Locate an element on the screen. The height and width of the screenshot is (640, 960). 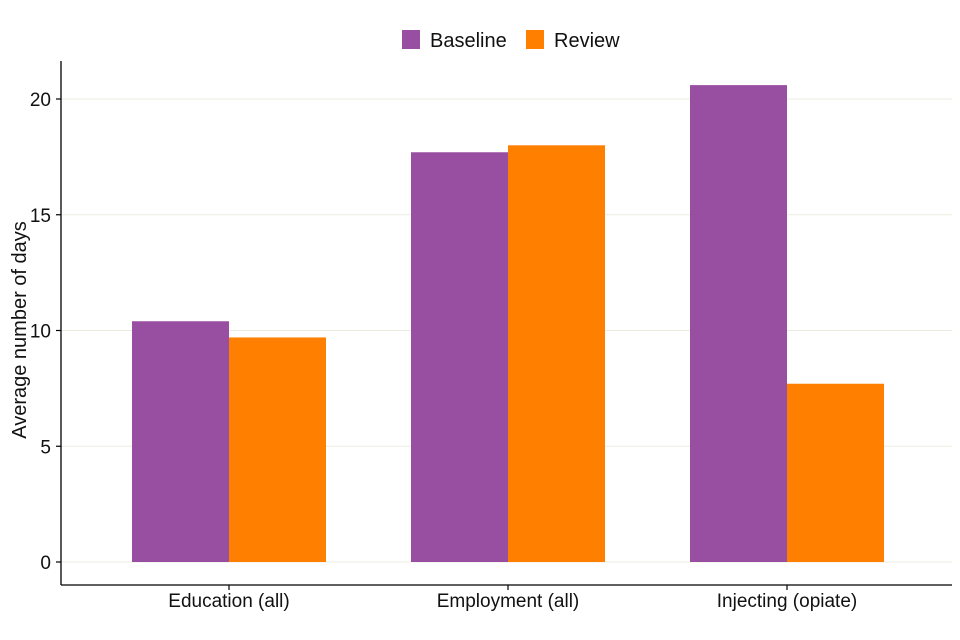
legend-swatch-review is located at coordinates (535, 39).